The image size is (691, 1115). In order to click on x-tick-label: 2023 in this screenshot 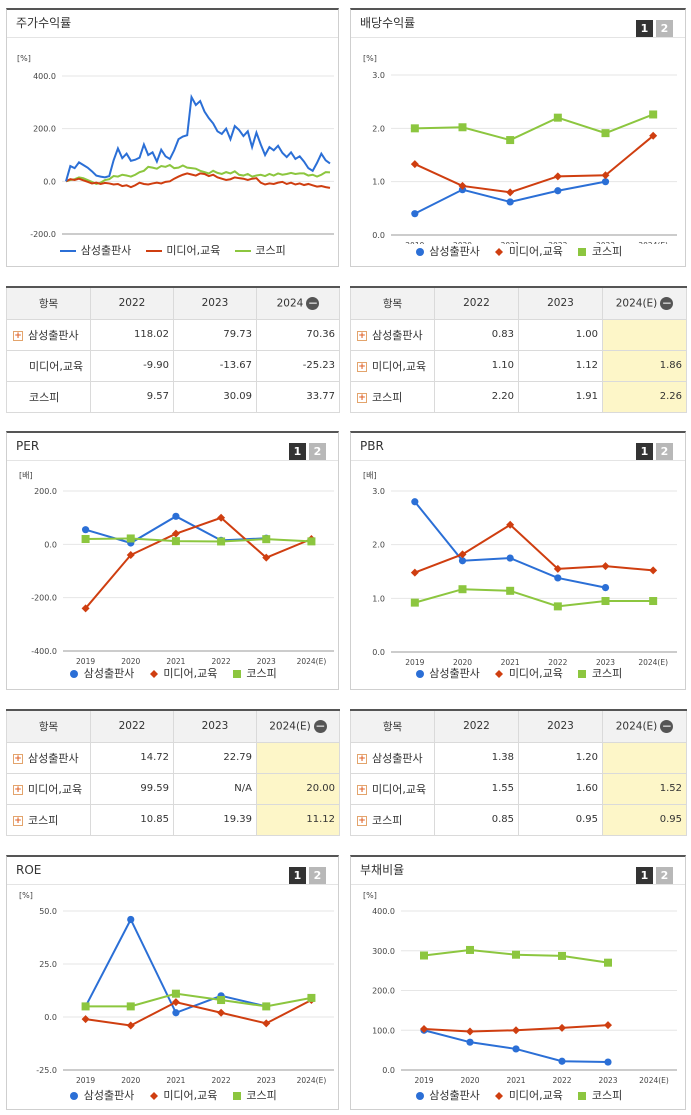, I will do `click(266, 661)`.